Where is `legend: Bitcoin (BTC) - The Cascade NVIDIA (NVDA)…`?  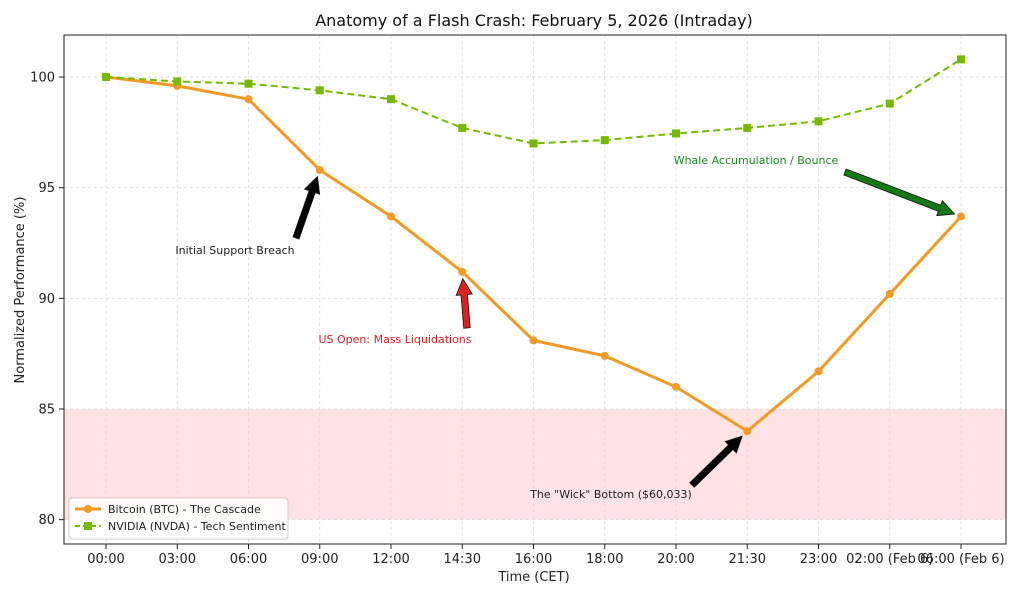
legend: Bitcoin (BTC) - The Cascade NVIDIA (NVDA)… is located at coordinates (178, 518).